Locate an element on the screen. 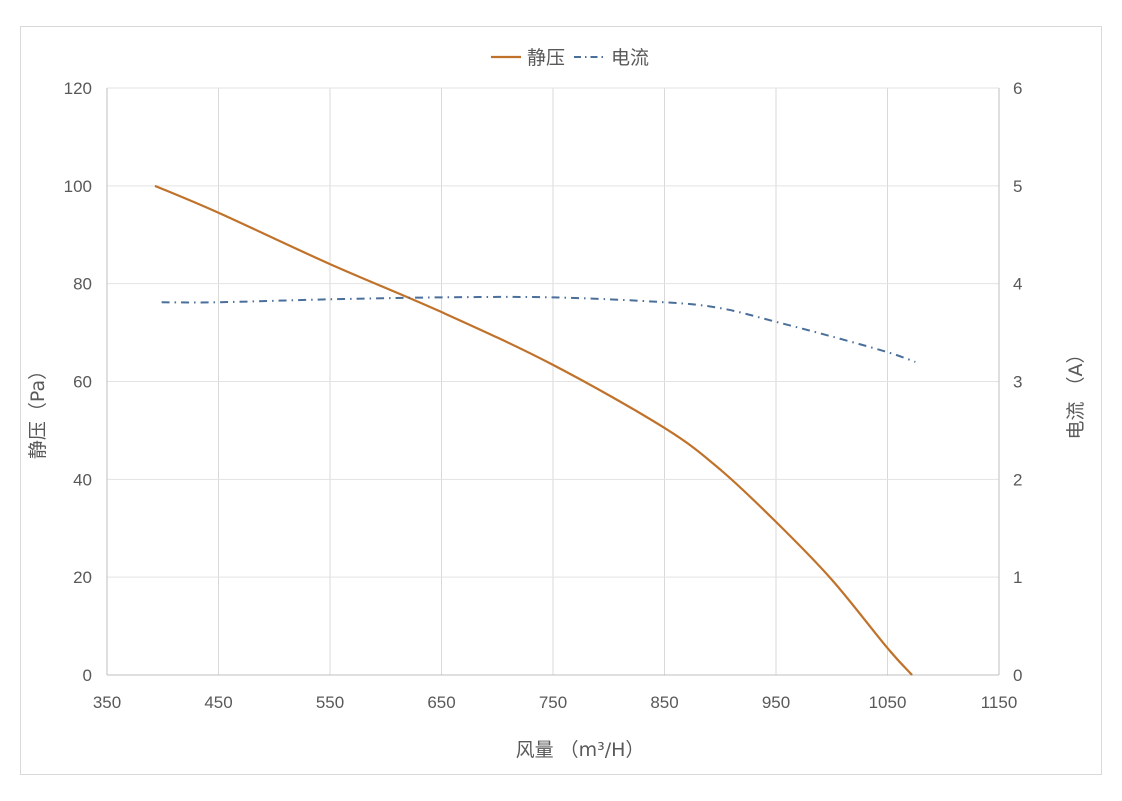 The height and width of the screenshot is (801, 1122). y2-axis-title: 电流 （A） is located at coordinates (1076, 391).